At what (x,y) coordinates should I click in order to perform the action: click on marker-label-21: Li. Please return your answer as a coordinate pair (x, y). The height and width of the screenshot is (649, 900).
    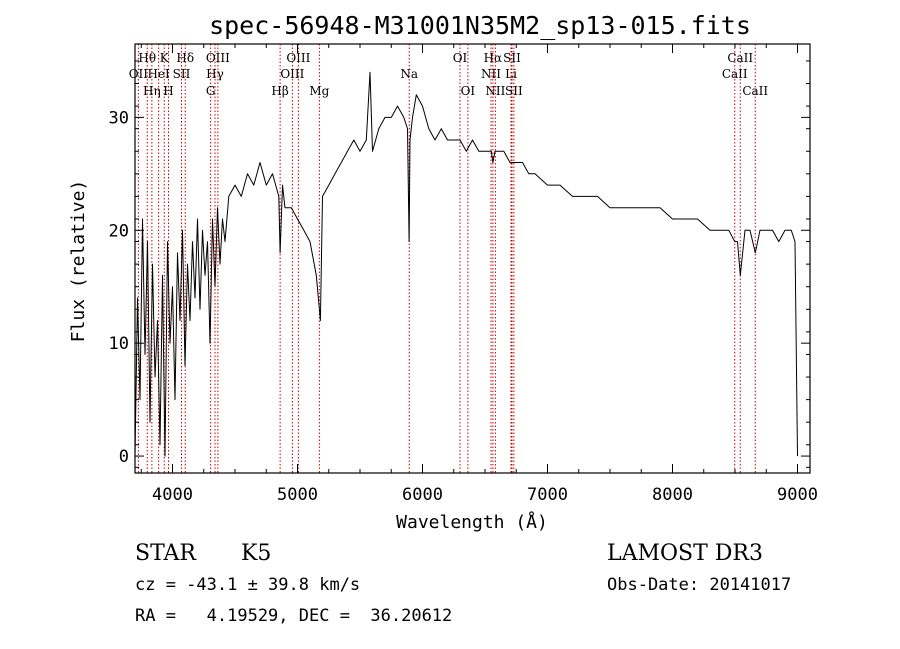
    Looking at the image, I should click on (511, 74).